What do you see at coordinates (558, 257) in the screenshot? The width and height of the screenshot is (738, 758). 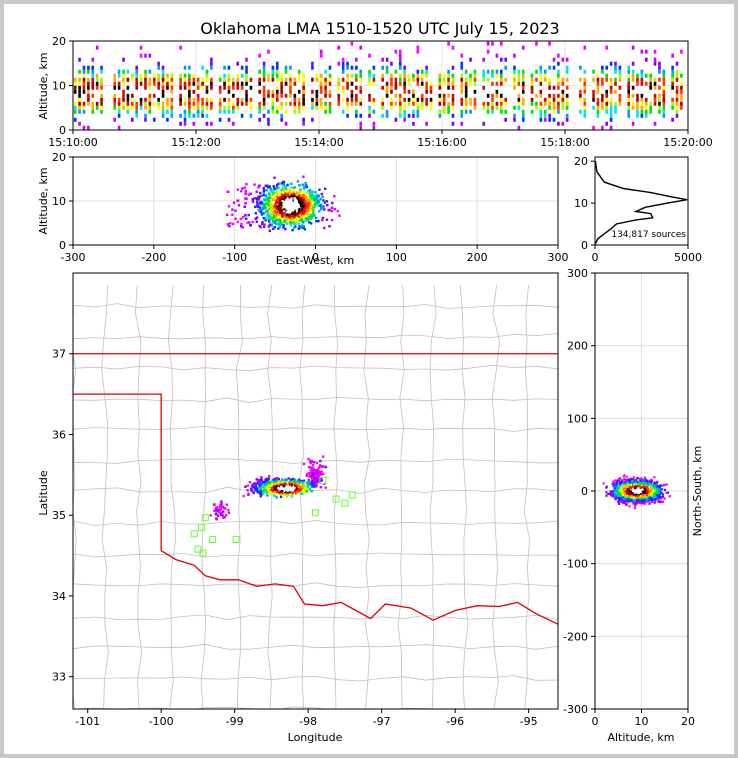 I see `ew-axis-tick-label: 300` at bounding box center [558, 257].